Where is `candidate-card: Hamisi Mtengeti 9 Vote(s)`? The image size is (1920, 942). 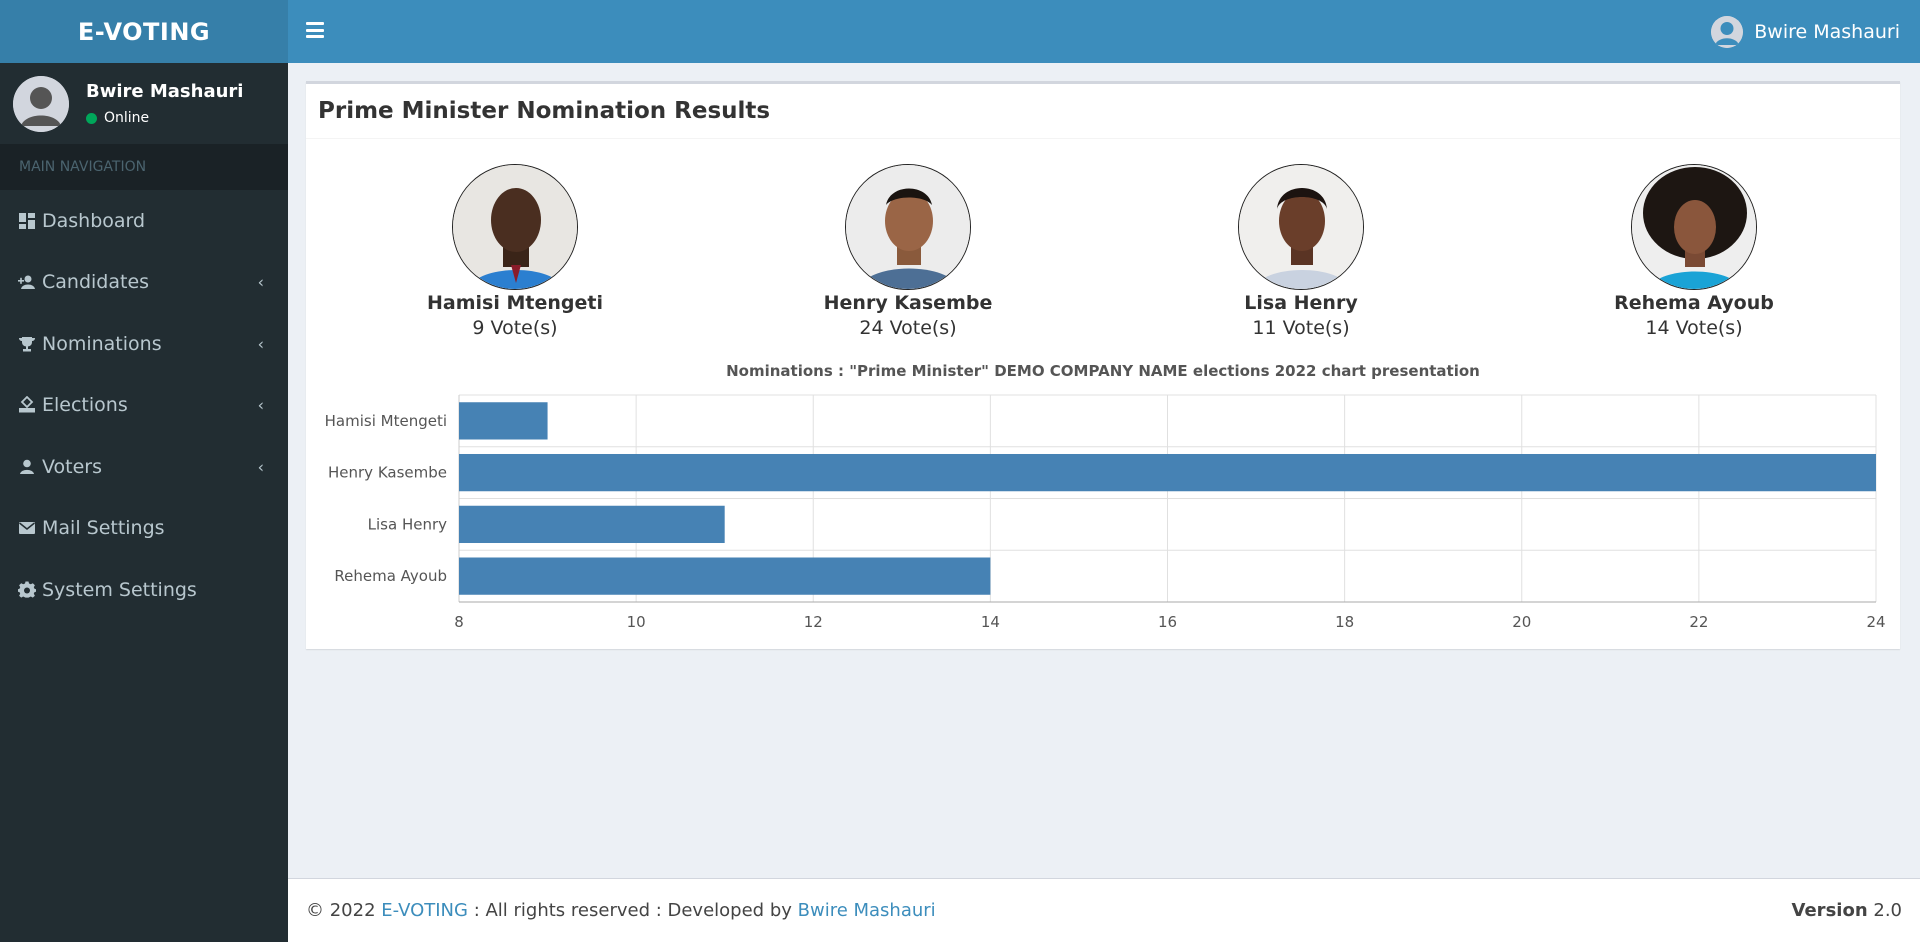 candidate-card: Hamisi Mtengeti 9 Vote(s) is located at coordinates (515, 251).